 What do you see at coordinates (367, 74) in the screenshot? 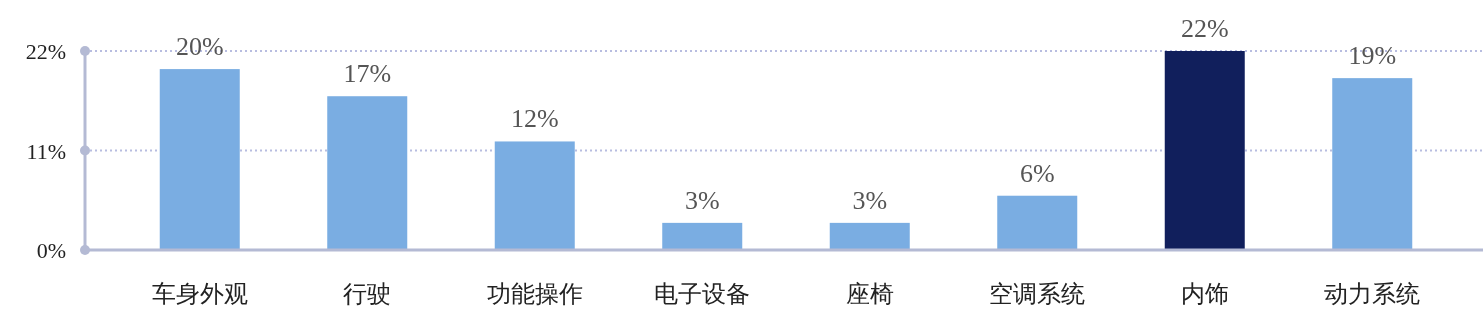
I see `data-label: 17%` at bounding box center [367, 74].